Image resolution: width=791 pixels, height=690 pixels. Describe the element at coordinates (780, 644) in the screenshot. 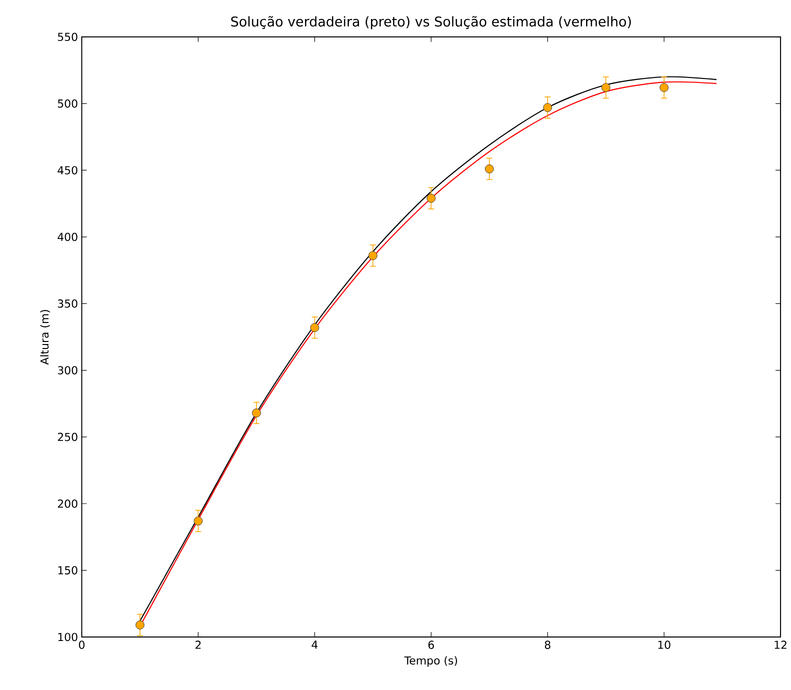

I see `x-tick-label: 12` at that location.